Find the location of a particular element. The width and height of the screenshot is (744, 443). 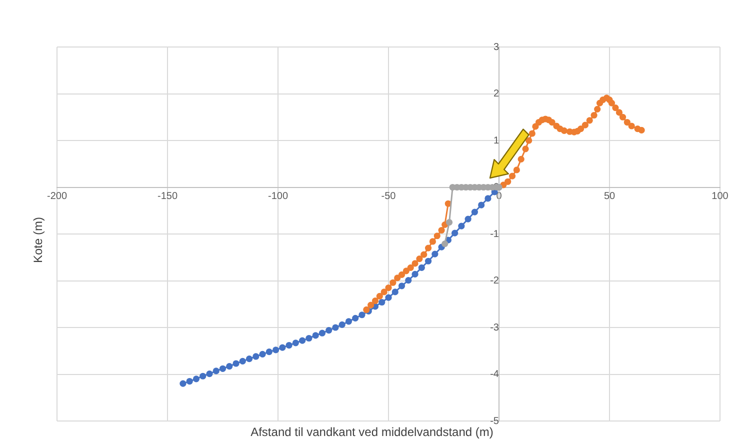

y-tick-label: 2 is located at coordinates (496, 94).